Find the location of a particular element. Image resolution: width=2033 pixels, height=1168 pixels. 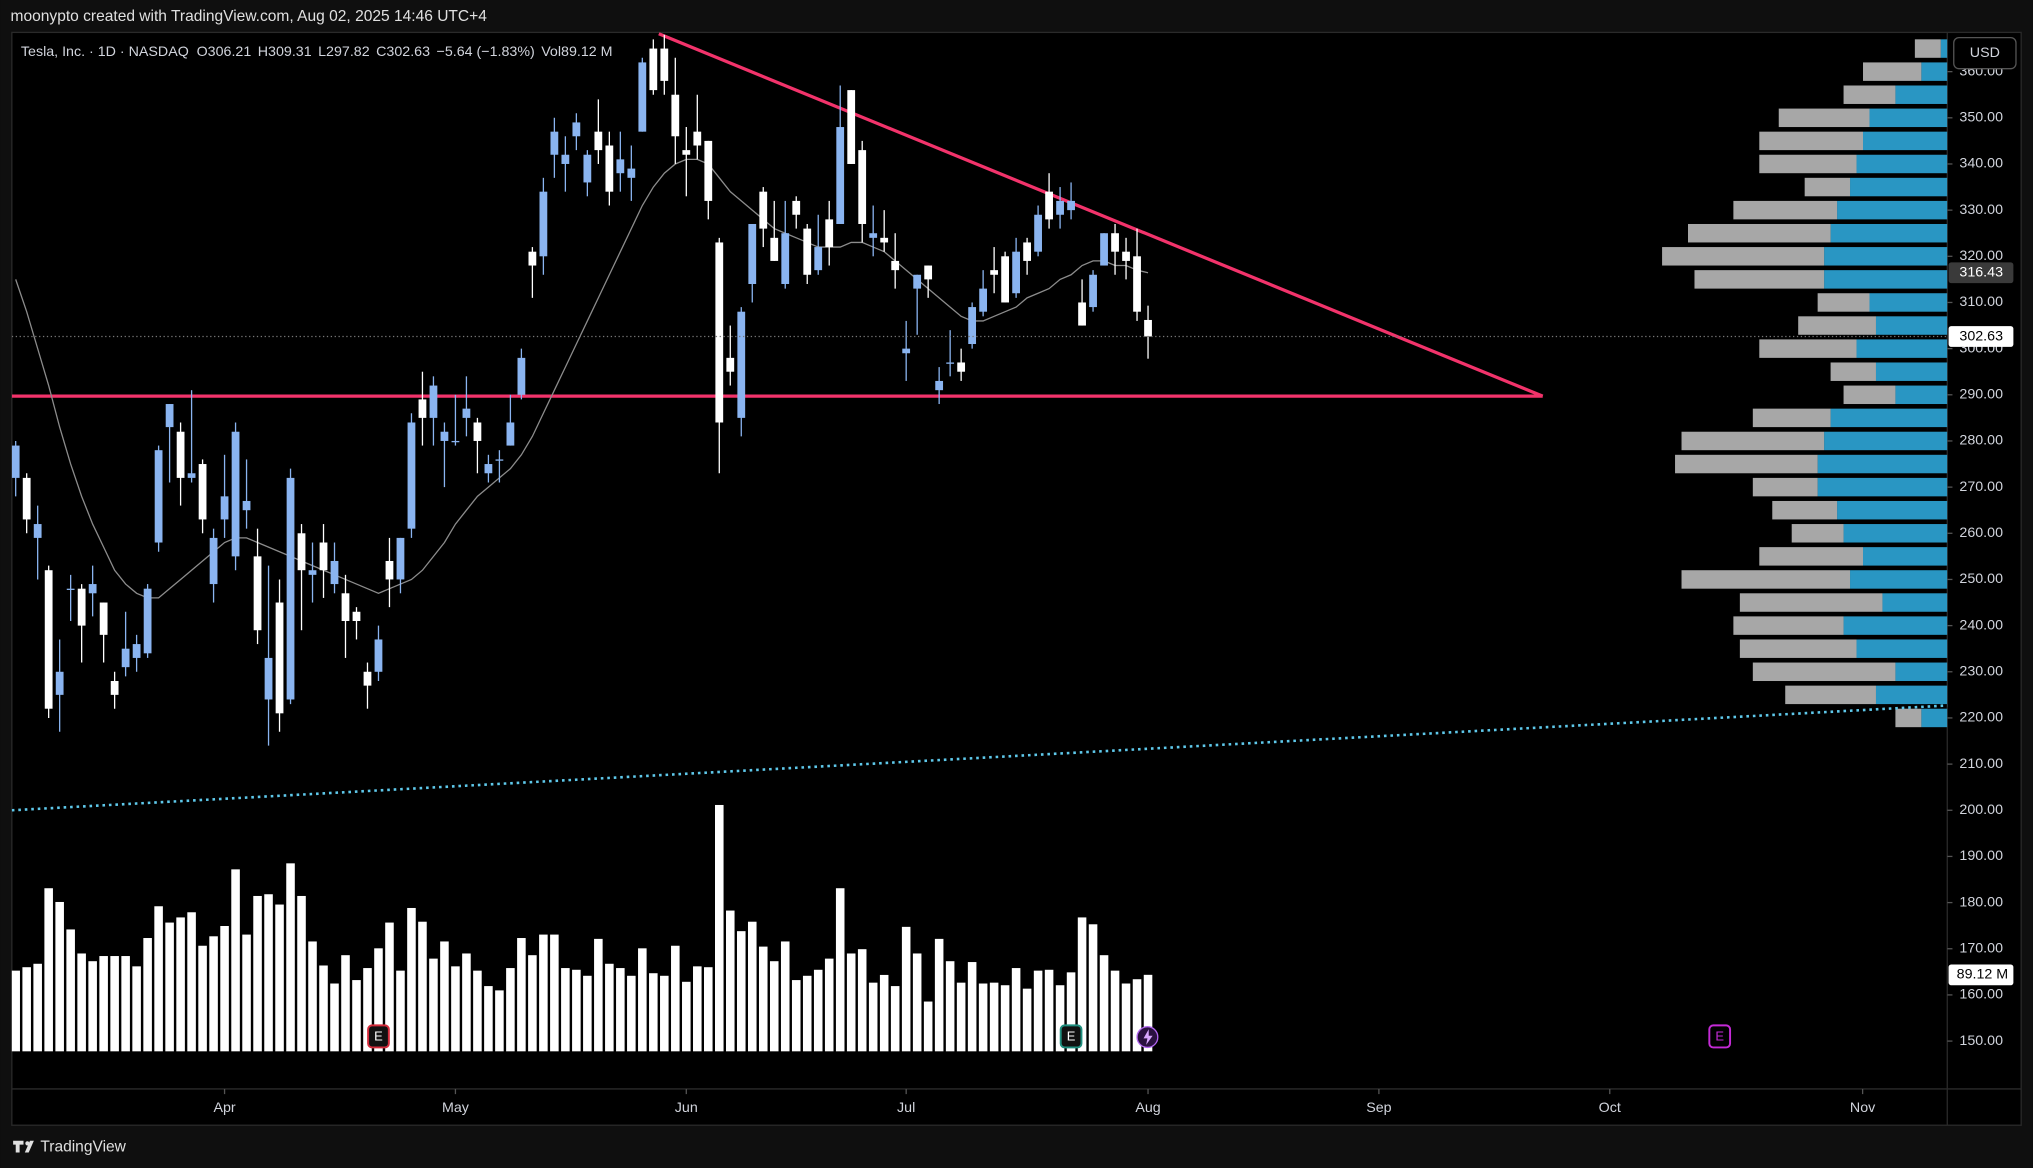

close-value: 302.63 is located at coordinates (408, 52).